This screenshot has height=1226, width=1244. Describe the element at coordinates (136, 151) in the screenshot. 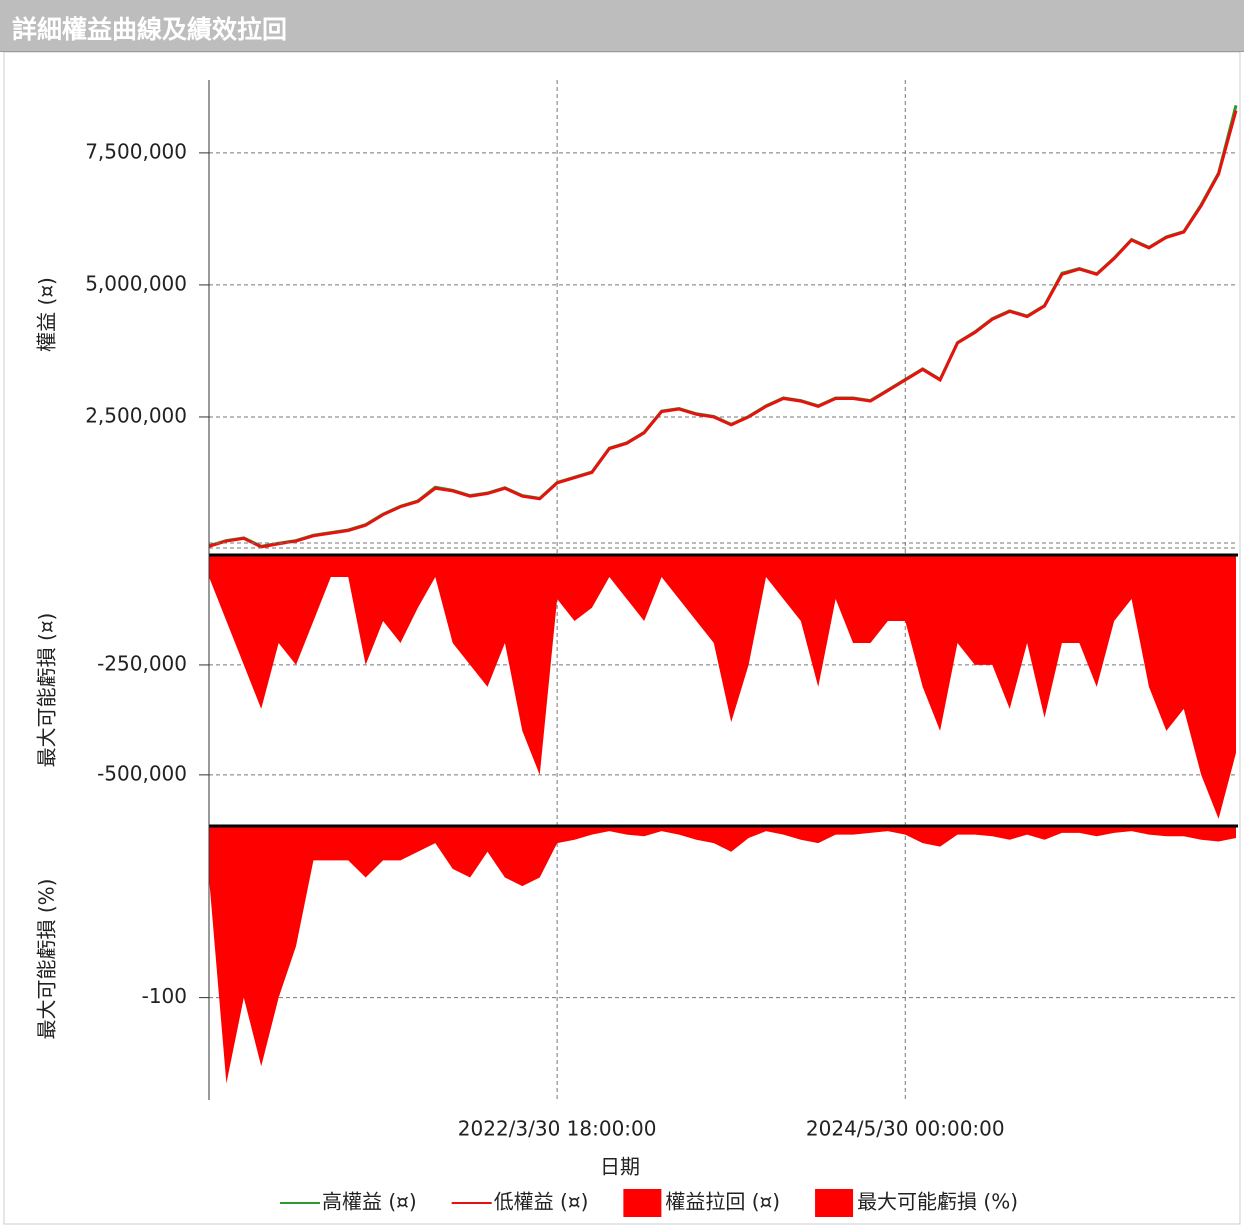

I see `y-tick-label: 7,500,000` at that location.